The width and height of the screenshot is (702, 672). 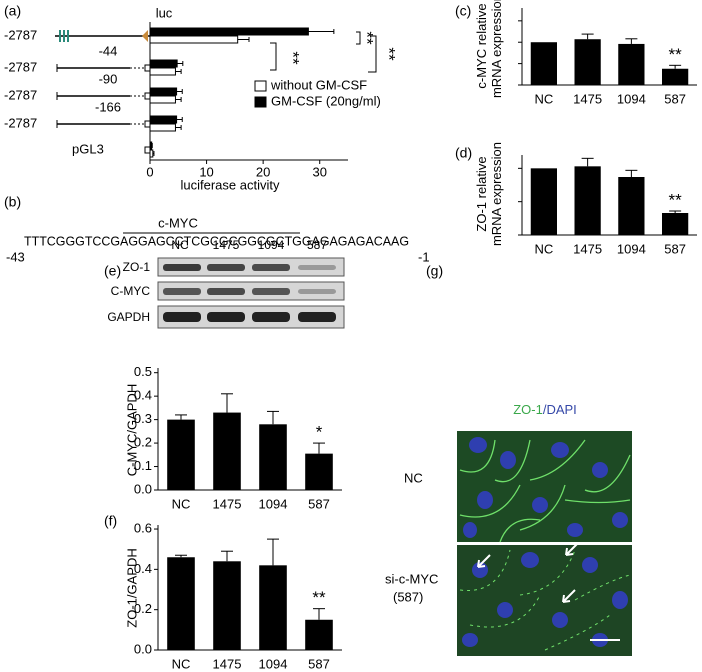 What do you see at coordinates (226, 245) in the screenshot?
I see `lane-label: 1475` at bounding box center [226, 245].